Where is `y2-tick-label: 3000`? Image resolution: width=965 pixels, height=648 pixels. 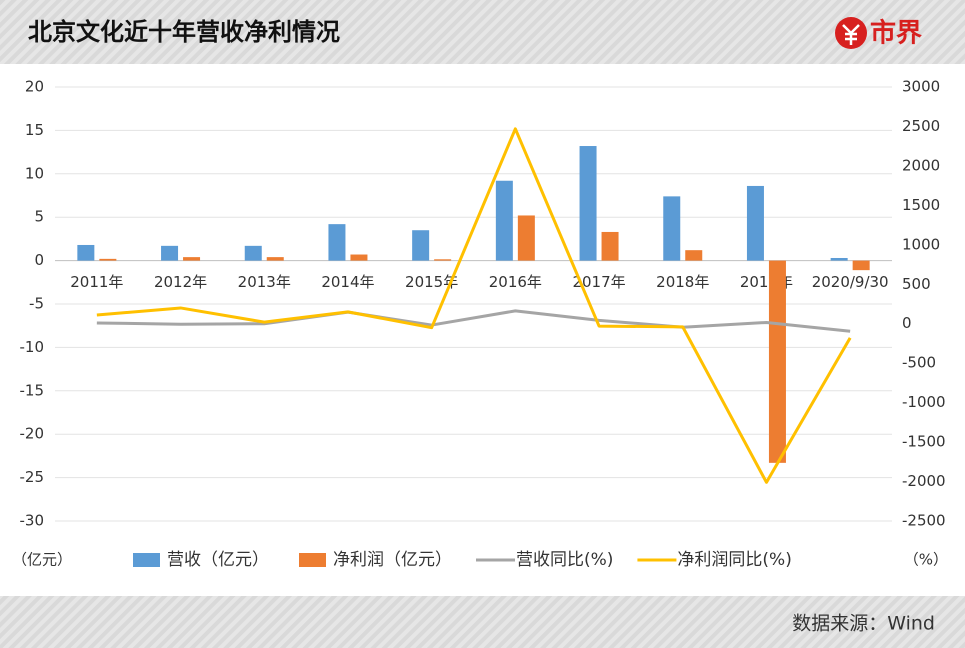
y2-tick-label: 3000 is located at coordinates (921, 87).